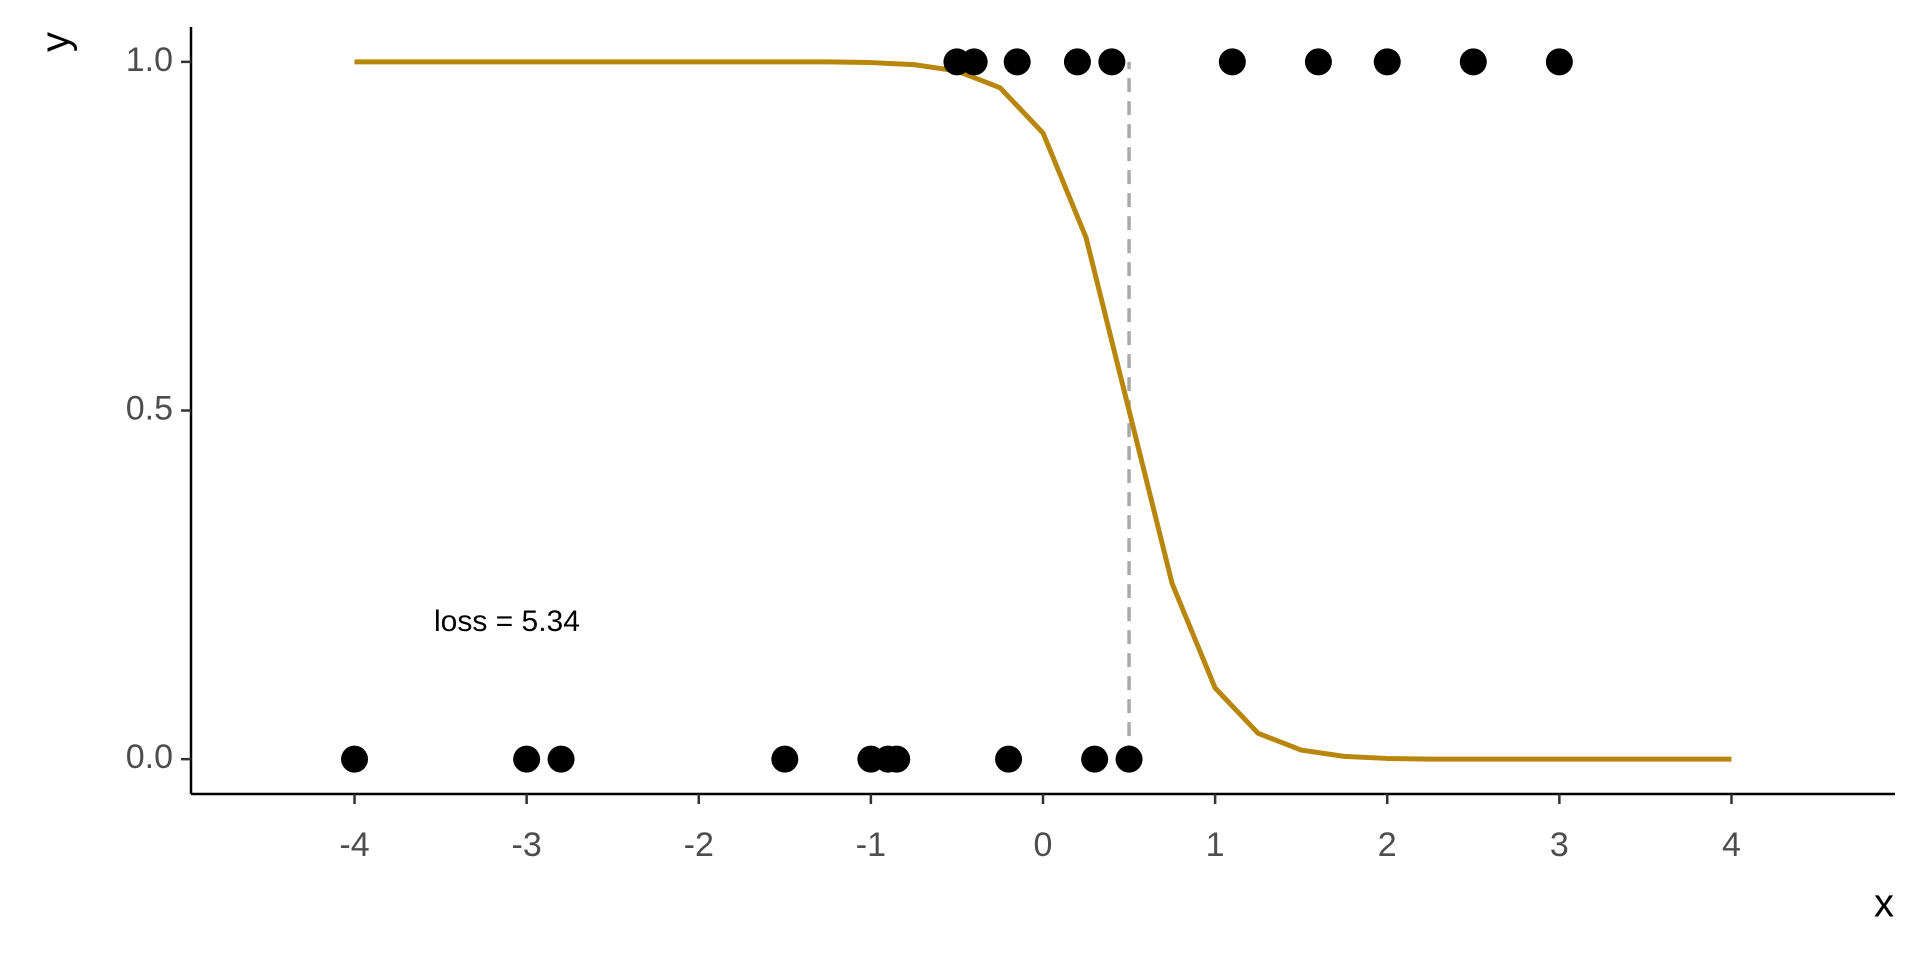  What do you see at coordinates (149, 757) in the screenshot?
I see `y-tick-label: 0.0` at bounding box center [149, 757].